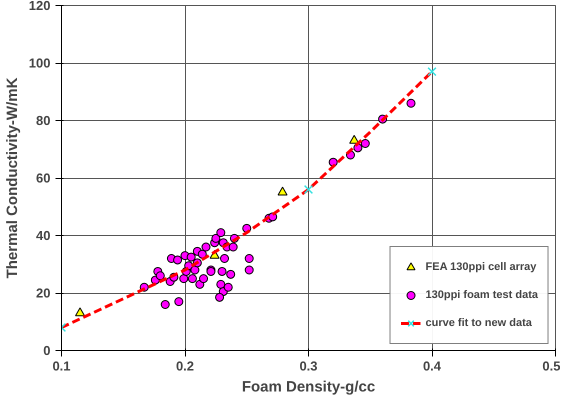  What do you see at coordinates (43, 178) in the screenshot?
I see `y-tick-label: 60` at bounding box center [43, 178].